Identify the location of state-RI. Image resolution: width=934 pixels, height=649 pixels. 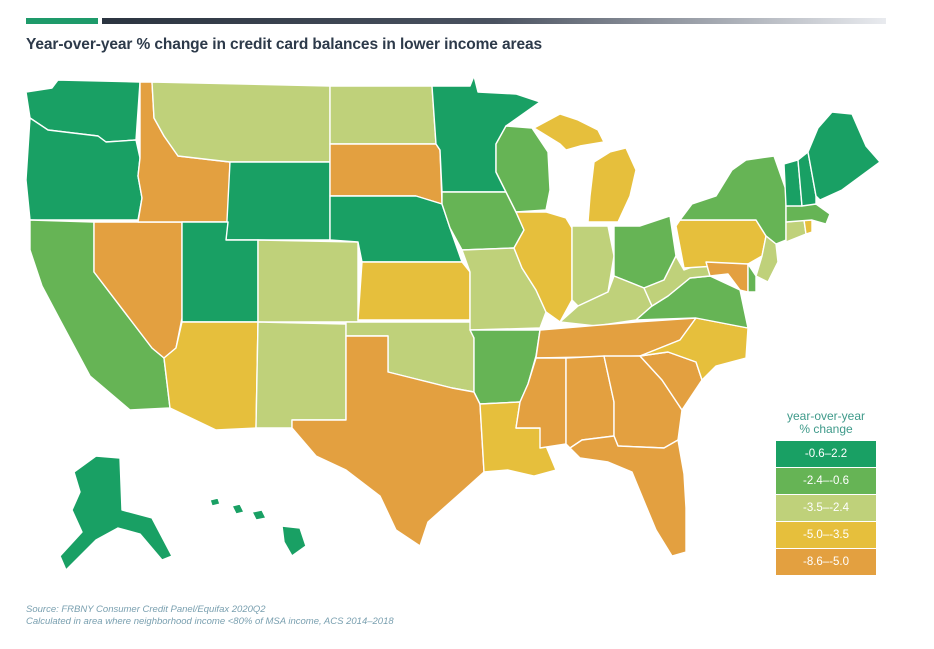
(808, 227).